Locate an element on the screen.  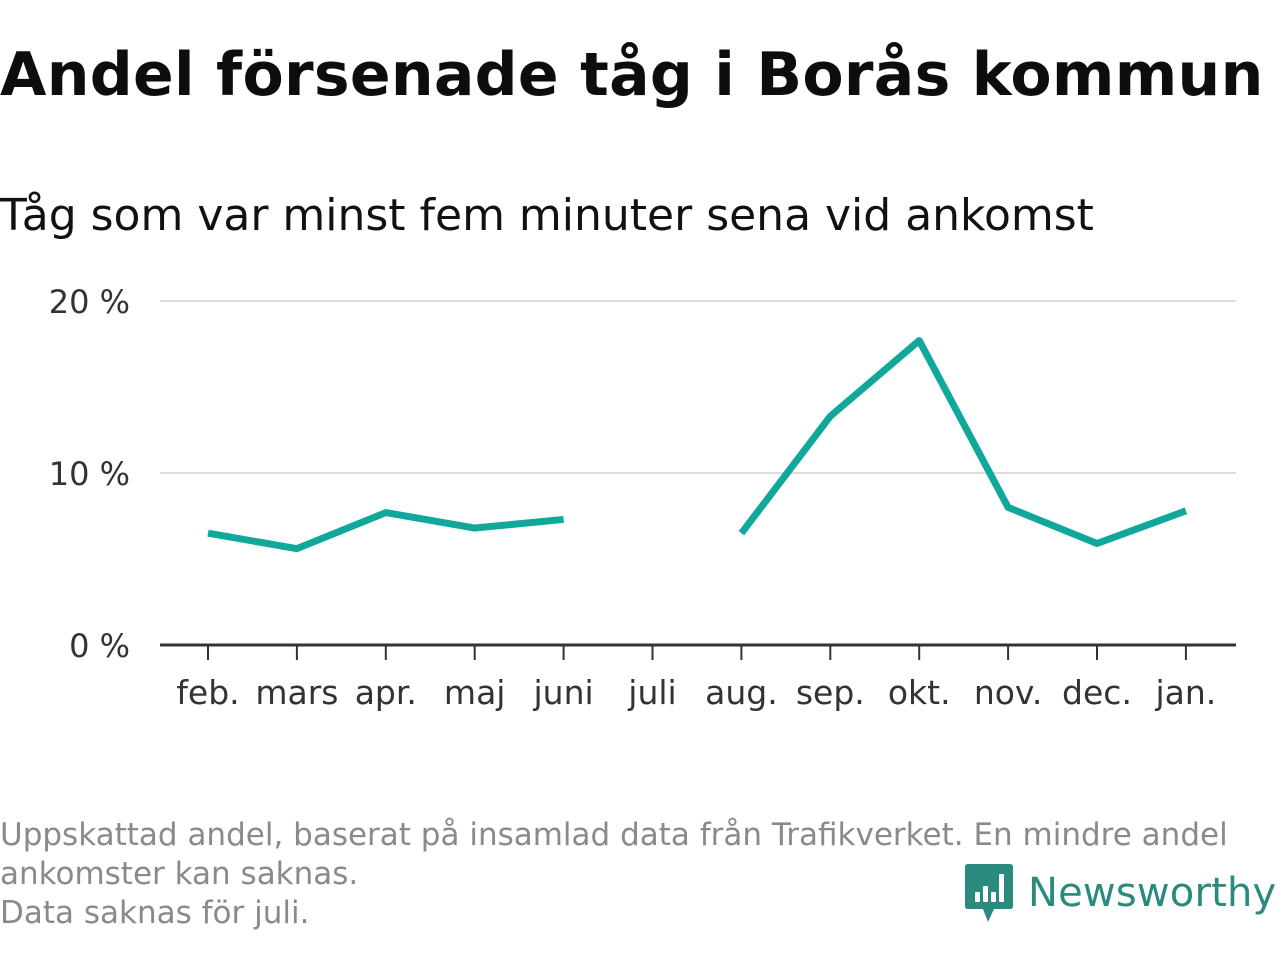
x-tick-label: apr. is located at coordinates (386, 692).